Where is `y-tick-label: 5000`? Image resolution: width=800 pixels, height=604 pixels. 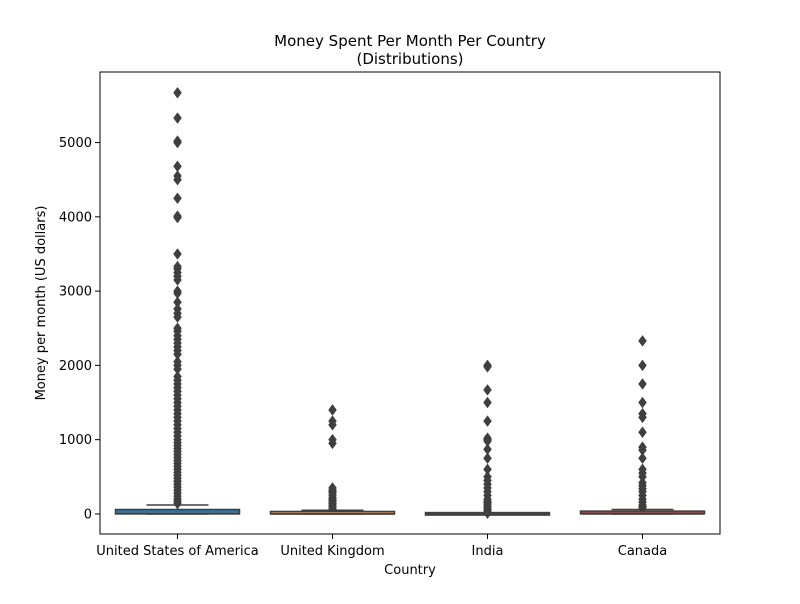 y-tick-label: 5000 is located at coordinates (75, 143).